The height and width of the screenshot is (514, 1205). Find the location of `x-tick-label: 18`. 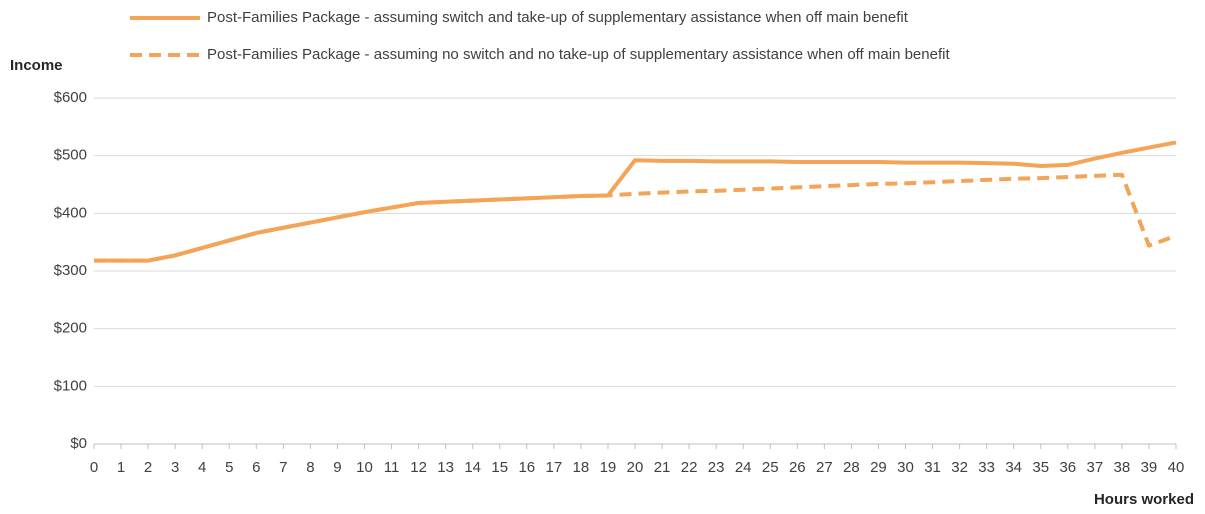

x-tick-label: 18 is located at coordinates (581, 467).